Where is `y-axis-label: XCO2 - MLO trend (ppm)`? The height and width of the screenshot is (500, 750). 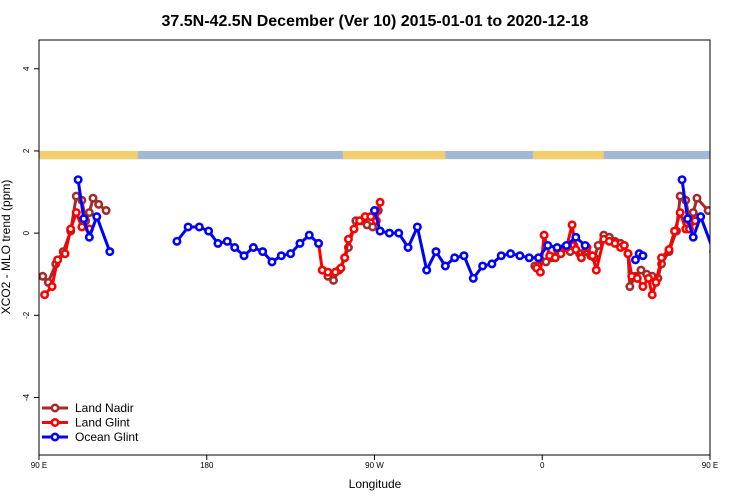 y-axis-label: XCO2 - MLO trend (ppm) is located at coordinates (6, 247).